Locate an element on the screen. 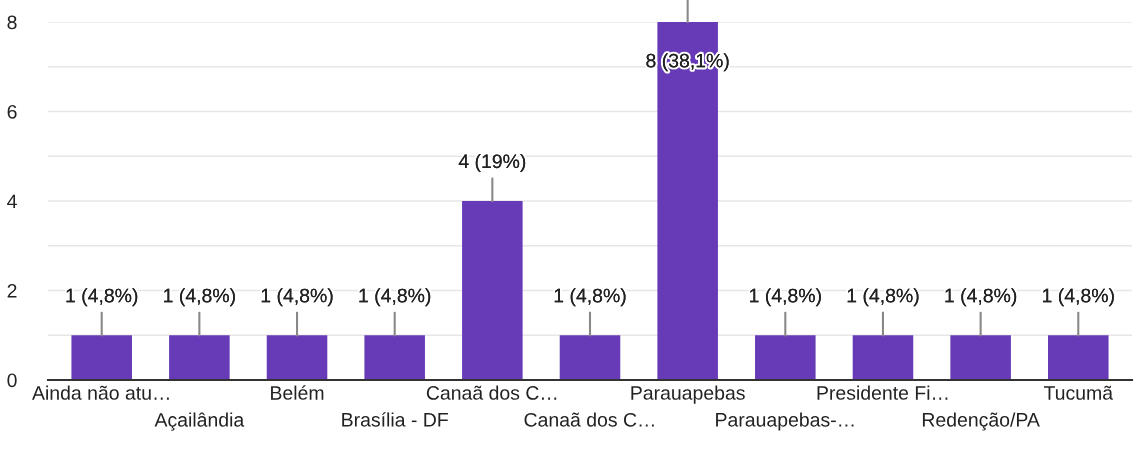 The image size is (1138, 453). x-tick-label: Brasília - DF is located at coordinates (395, 419).